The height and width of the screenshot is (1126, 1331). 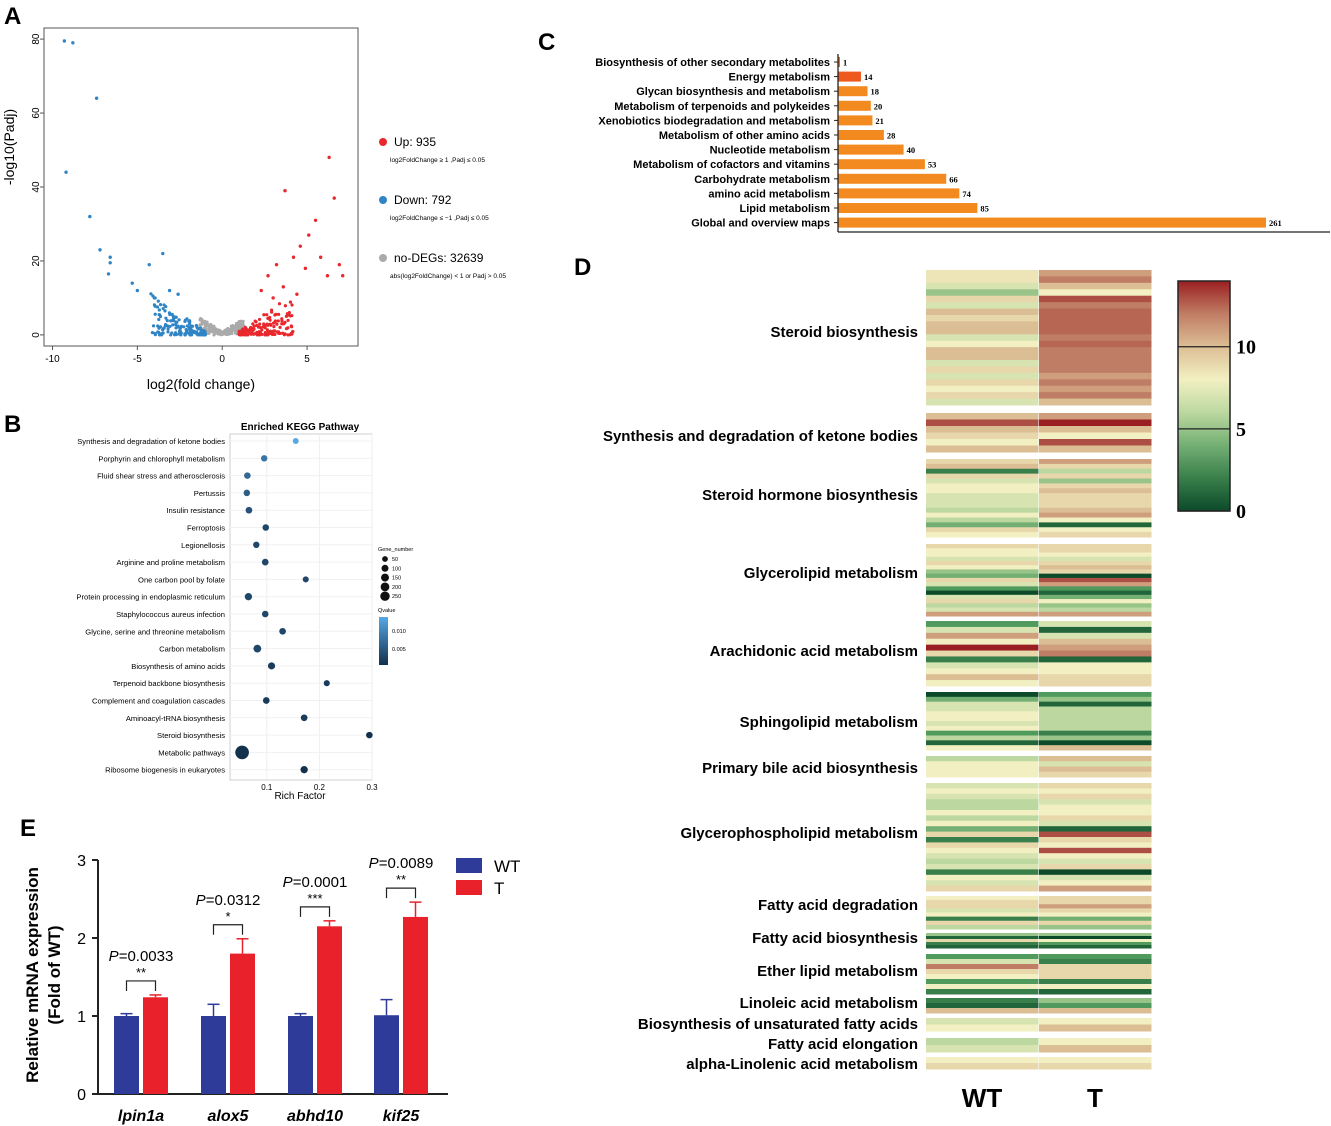 I want to click on legend-label: WT, so click(x=507, y=866).